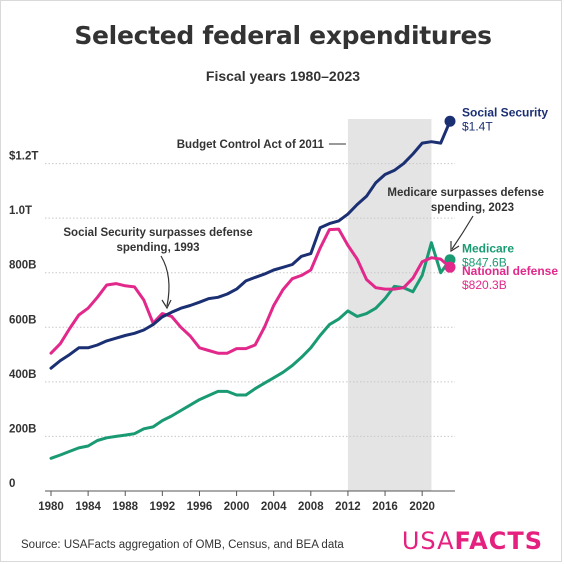  I want to click on series-name-label: Social Security, so click(505, 112).